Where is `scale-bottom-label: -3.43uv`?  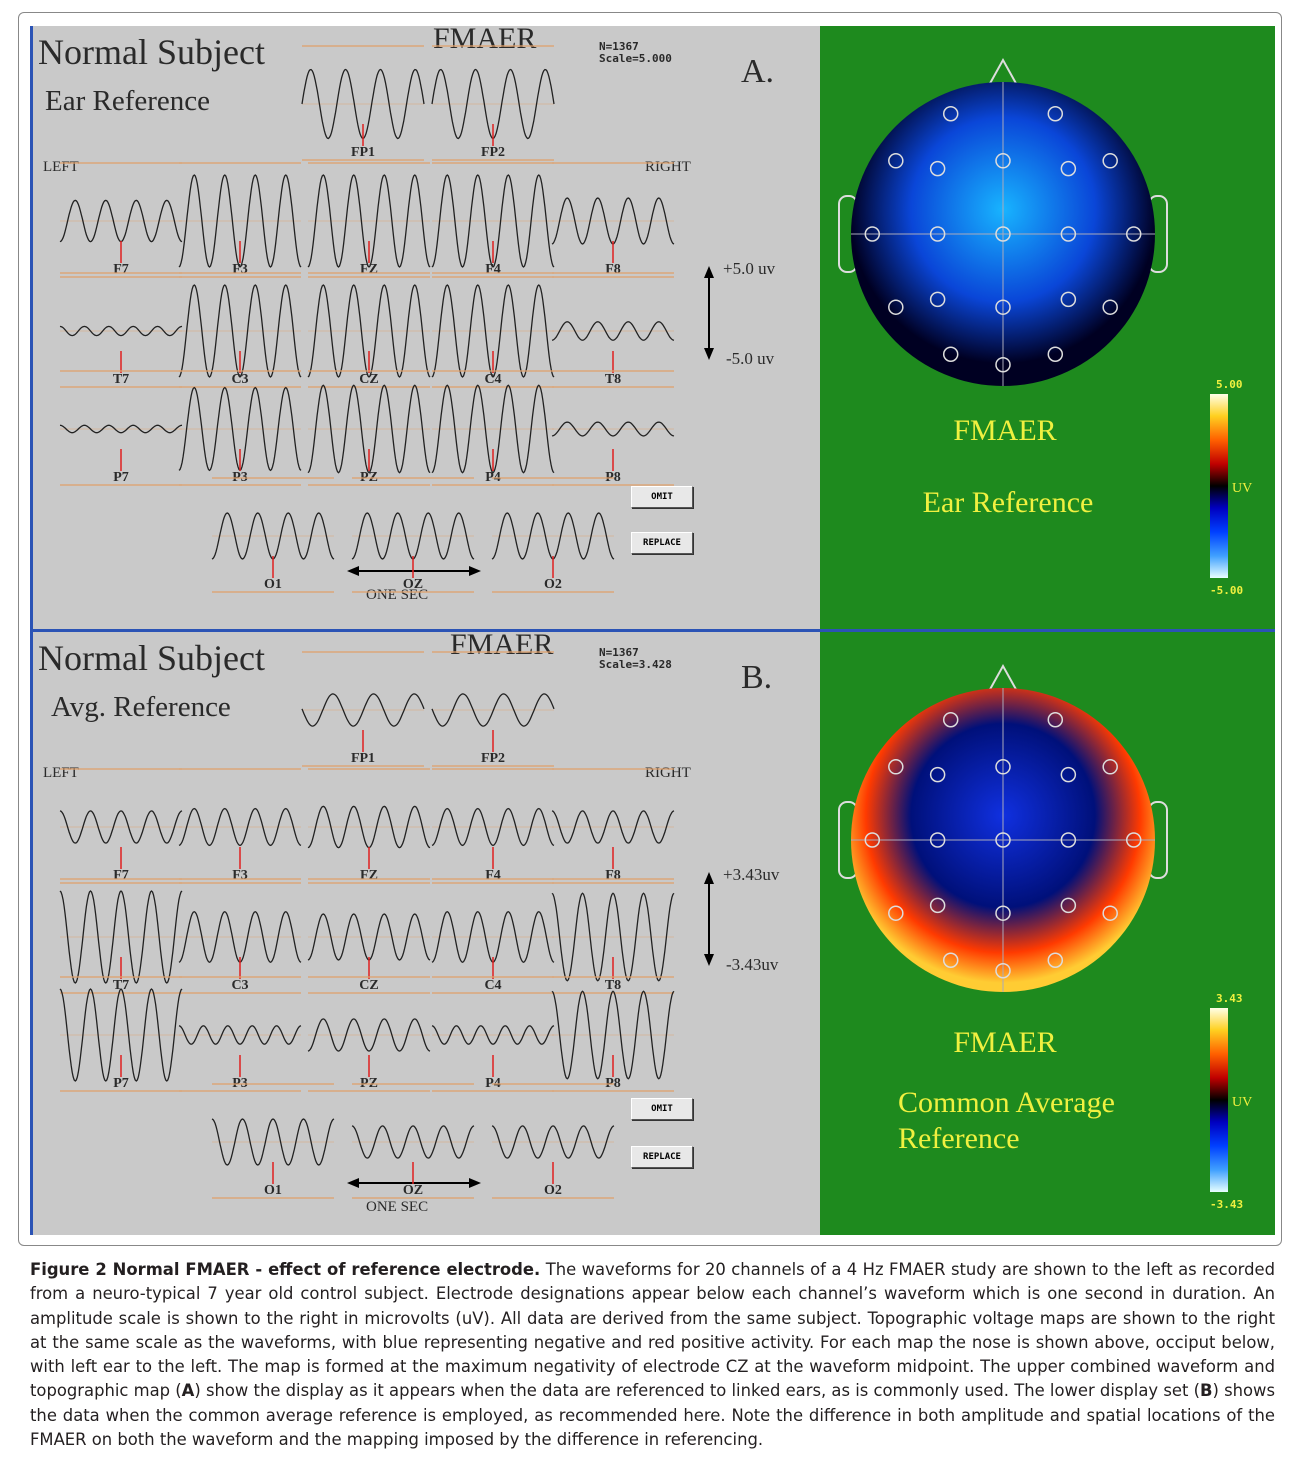
scale-bottom-label: -3.43uv is located at coordinates (752, 964).